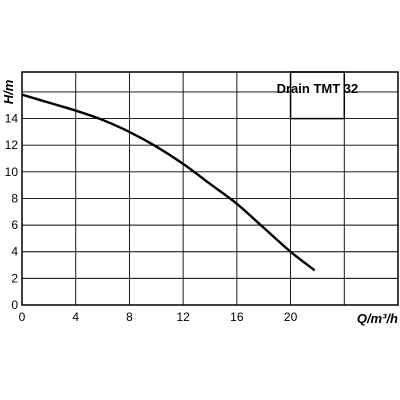 This screenshot has height=400, width=400. What do you see at coordinates (291, 317) in the screenshot?
I see `x-tick-label: 20` at bounding box center [291, 317].